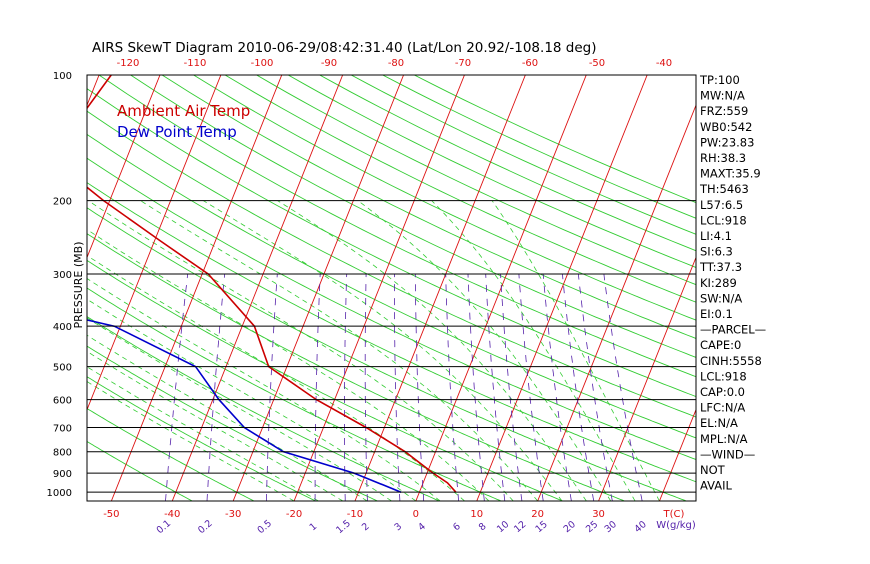 This screenshot has width=870, height=564. I want to click on mixing-ratio-tick-label: 40, so click(640, 527).